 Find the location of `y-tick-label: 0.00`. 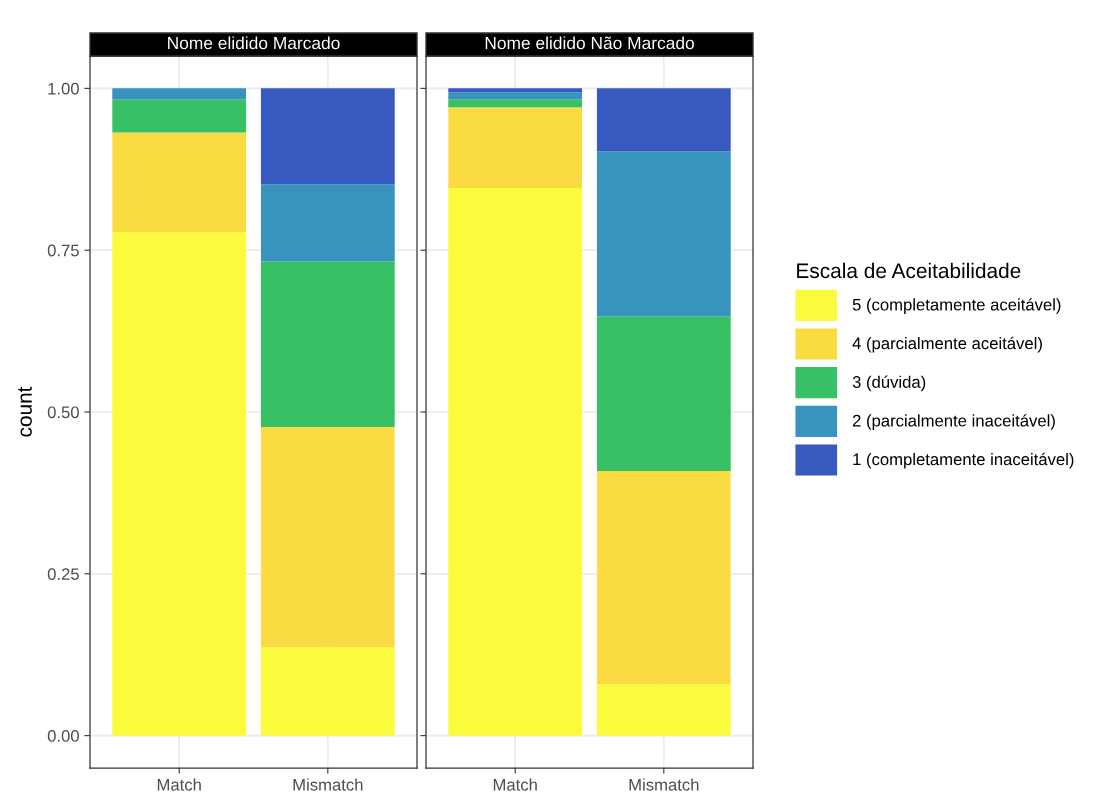

y-tick-label: 0.00 is located at coordinates (63, 736).